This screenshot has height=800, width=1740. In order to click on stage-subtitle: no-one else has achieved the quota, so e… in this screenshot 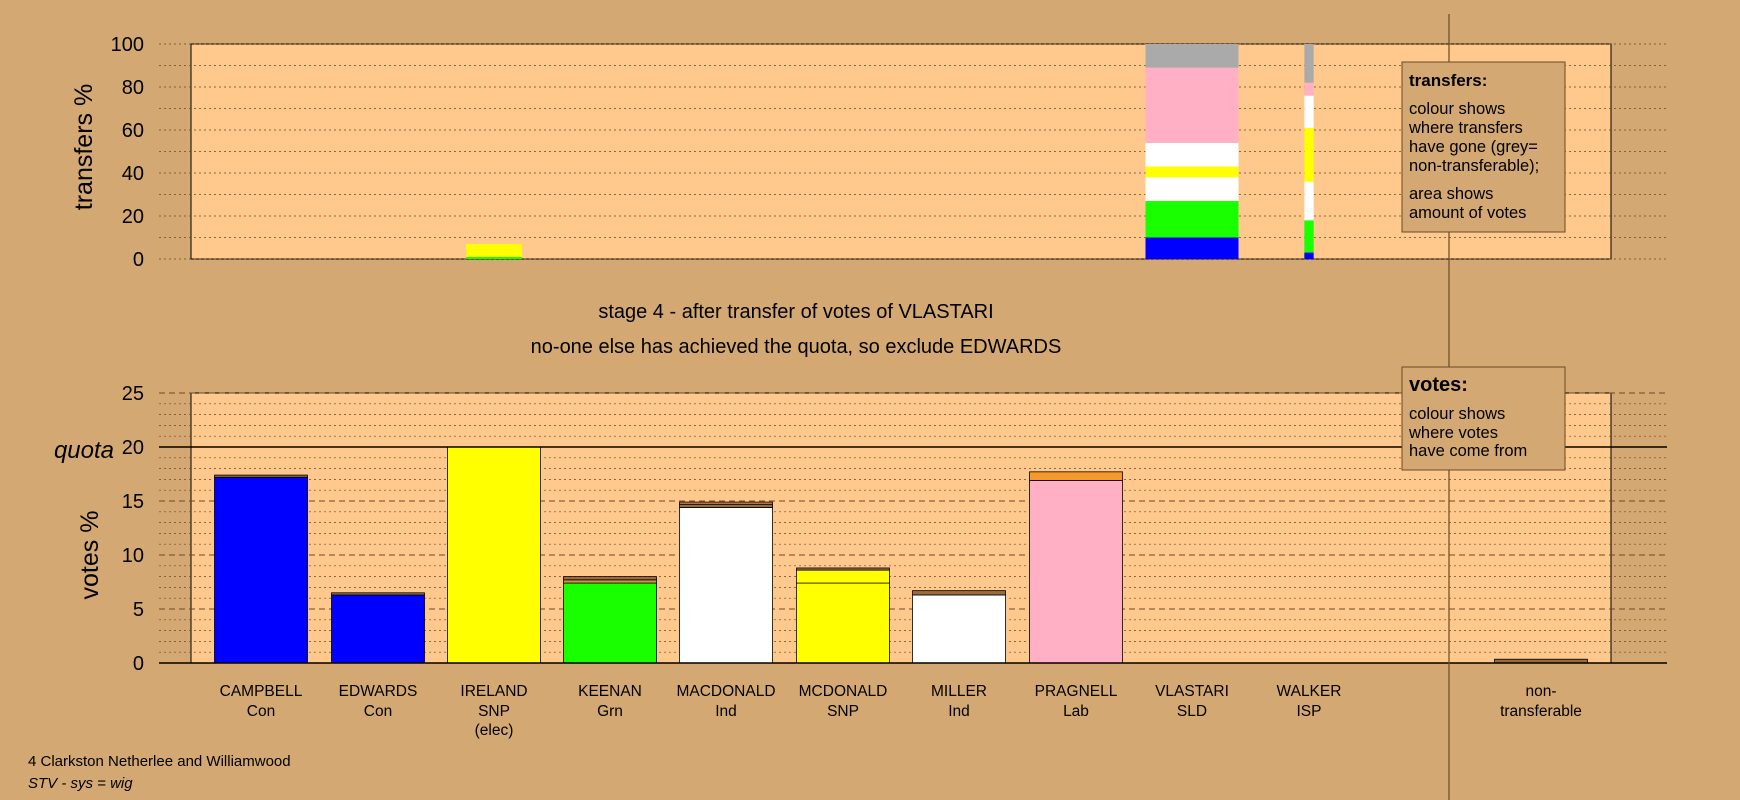, I will do `click(796, 347)`.